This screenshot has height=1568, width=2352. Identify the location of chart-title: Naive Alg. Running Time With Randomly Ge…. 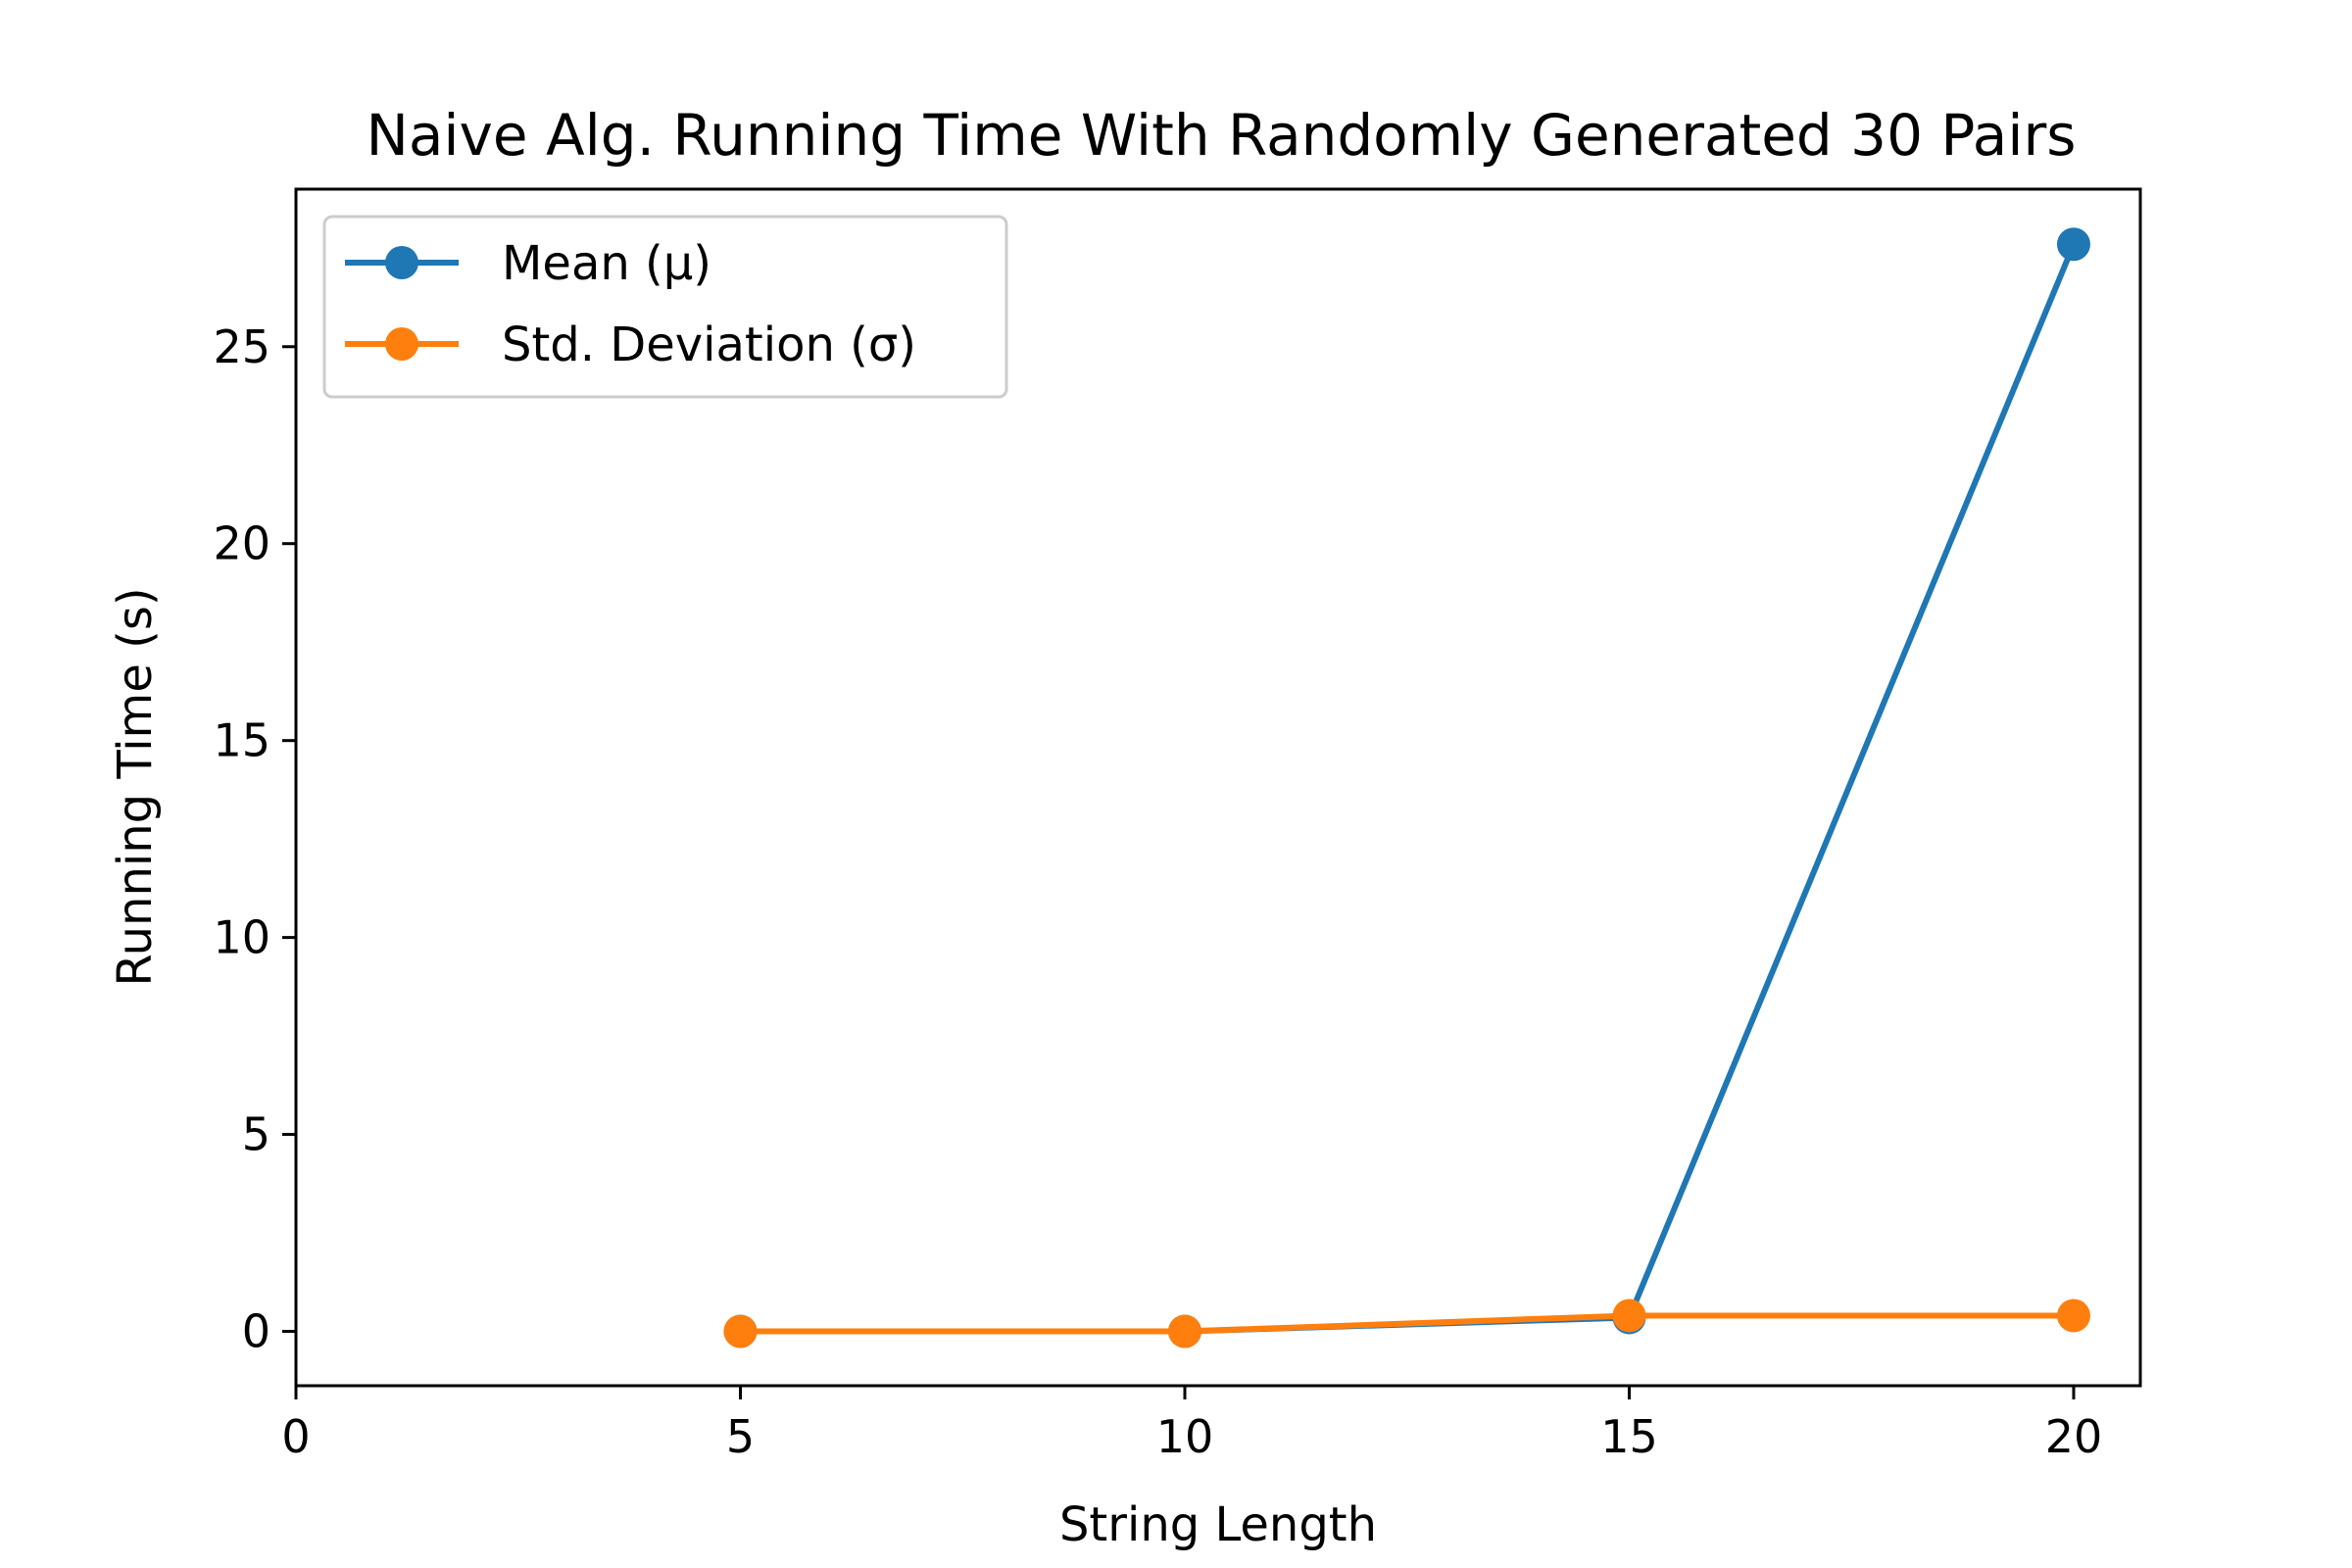
(1221, 135).